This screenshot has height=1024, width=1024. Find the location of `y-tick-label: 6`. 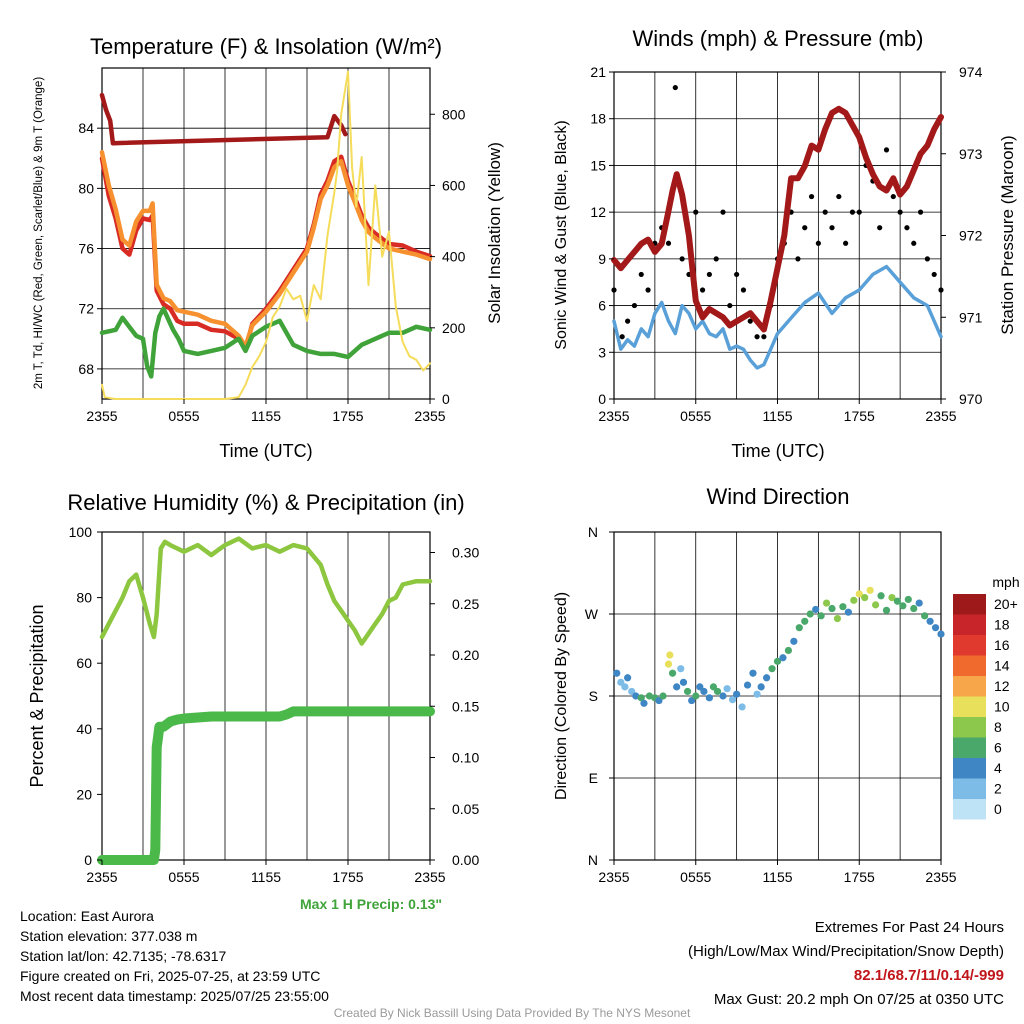

y-tick-label: 6 is located at coordinates (602, 306).